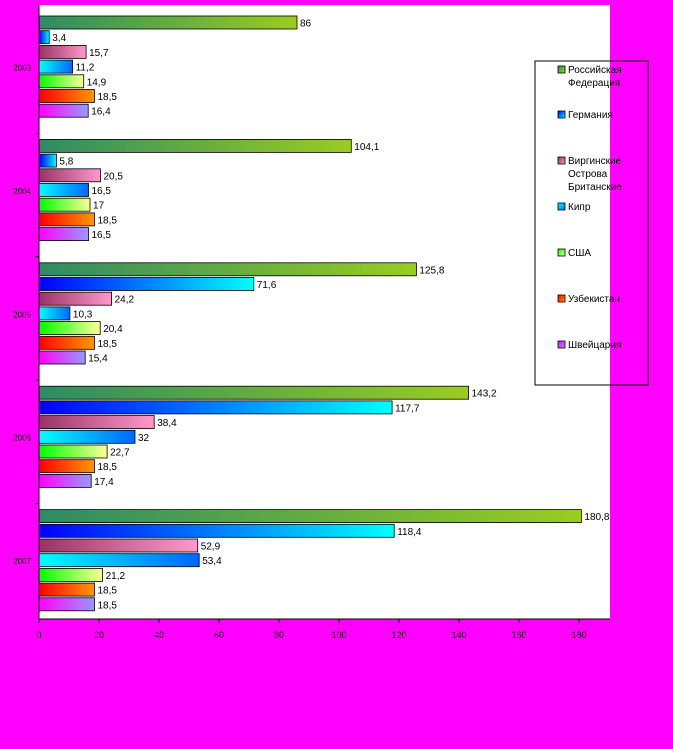 Image resolution: width=673 pixels, height=749 pixels. What do you see at coordinates (101, 112) in the screenshot?
I see `value-label-2003-series-7: 16,4` at bounding box center [101, 112].